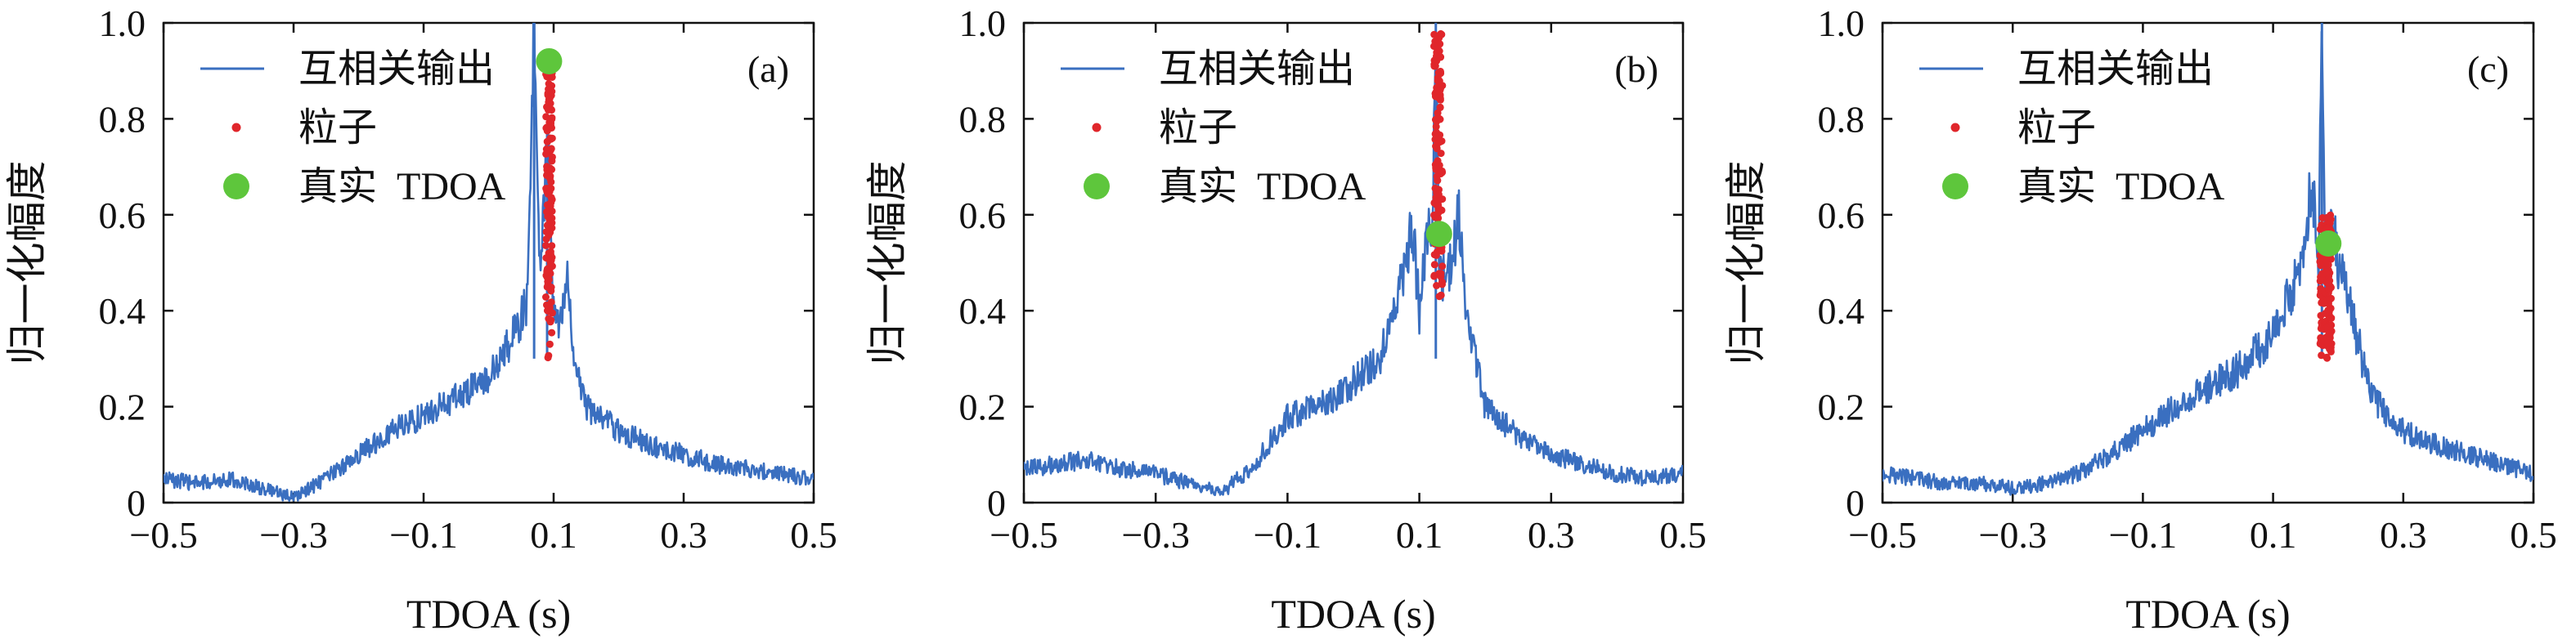  What do you see at coordinates (1636, 69) in the screenshot?
I see `panel-label: (b)` at bounding box center [1636, 69].